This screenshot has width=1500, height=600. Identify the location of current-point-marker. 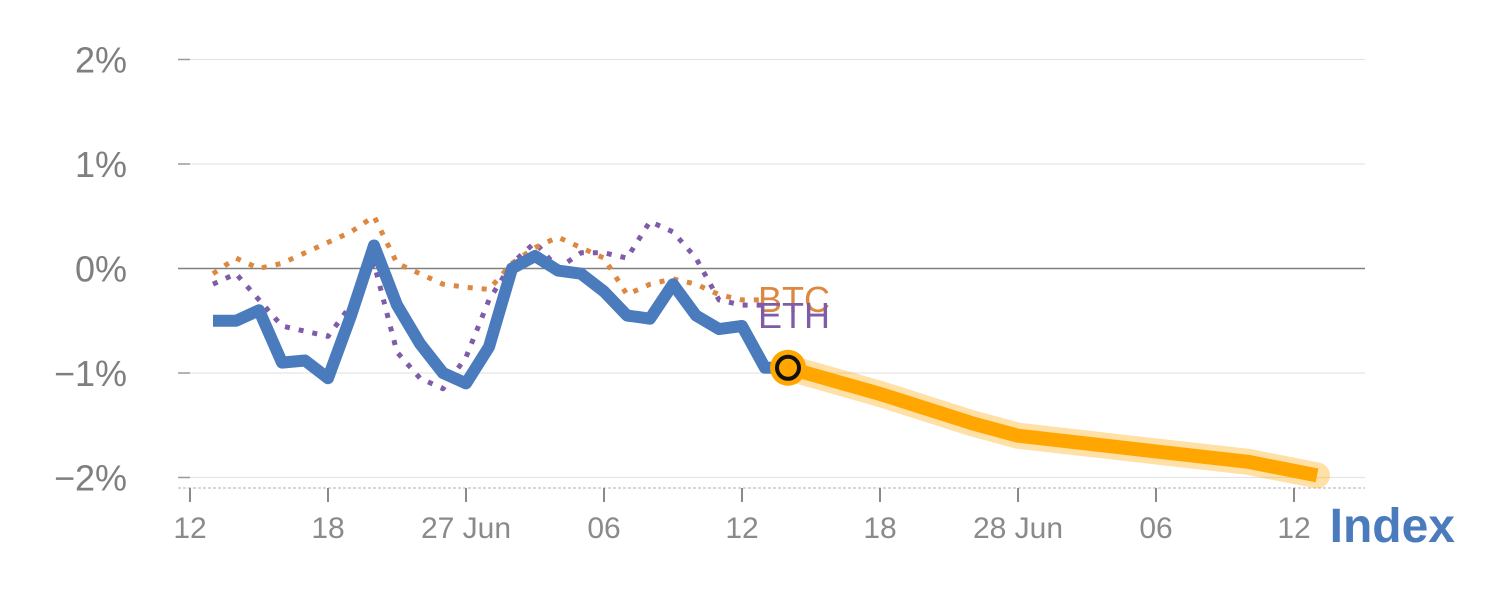
(788, 367).